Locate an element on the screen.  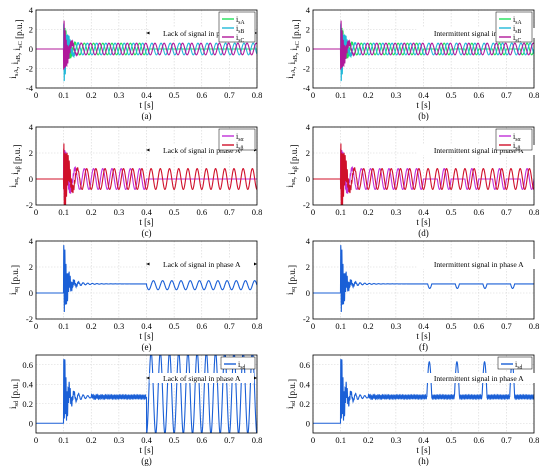
y-axis-label: isA, isB, isC [p.u.] is located at coordinates (16, 48).